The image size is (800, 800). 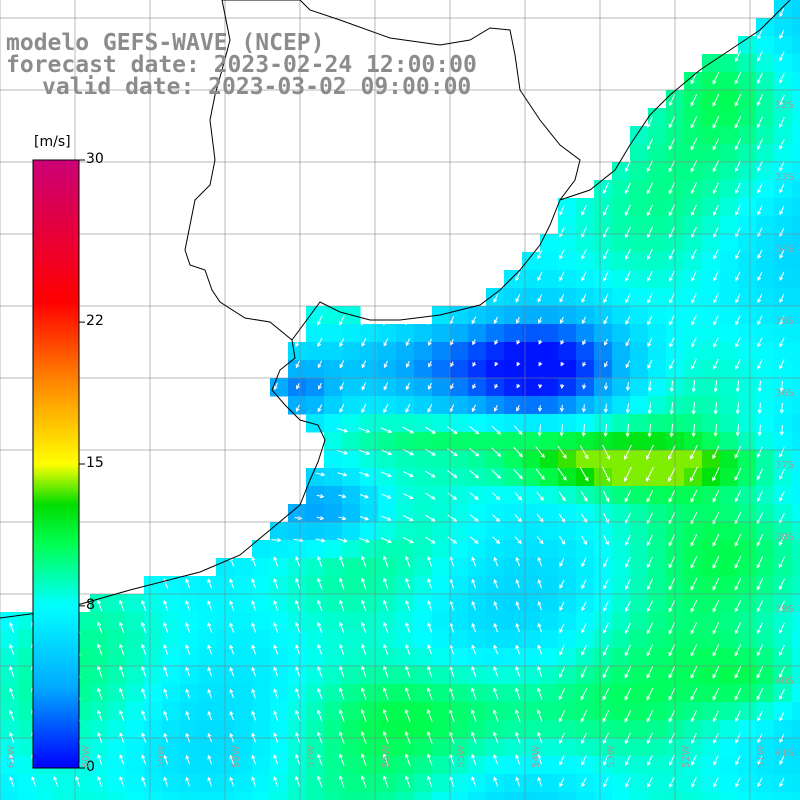 I want to click on title-forecast-date: forecast date: 2023-02-24 12:00:00, so click(x=241, y=65).